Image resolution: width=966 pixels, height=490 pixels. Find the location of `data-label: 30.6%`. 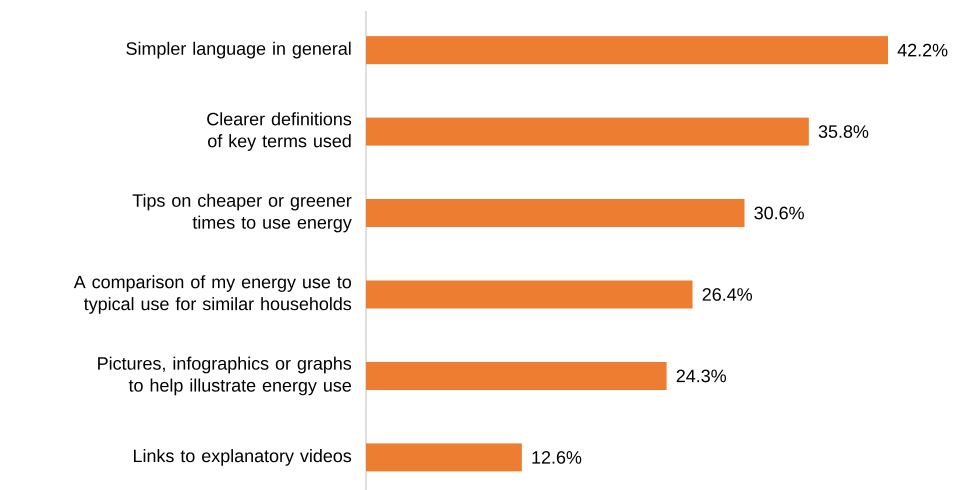

data-label: 30.6% is located at coordinates (779, 213).